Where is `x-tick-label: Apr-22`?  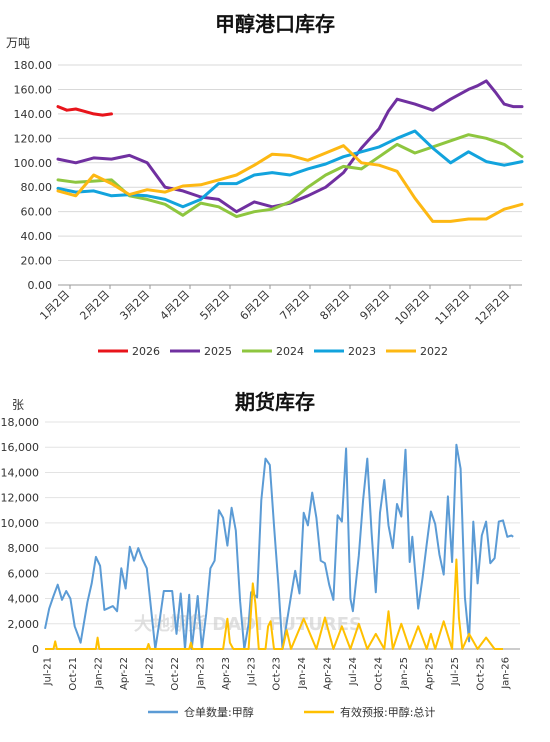 x-tick-label: Apr-22 is located at coordinates (124, 673).